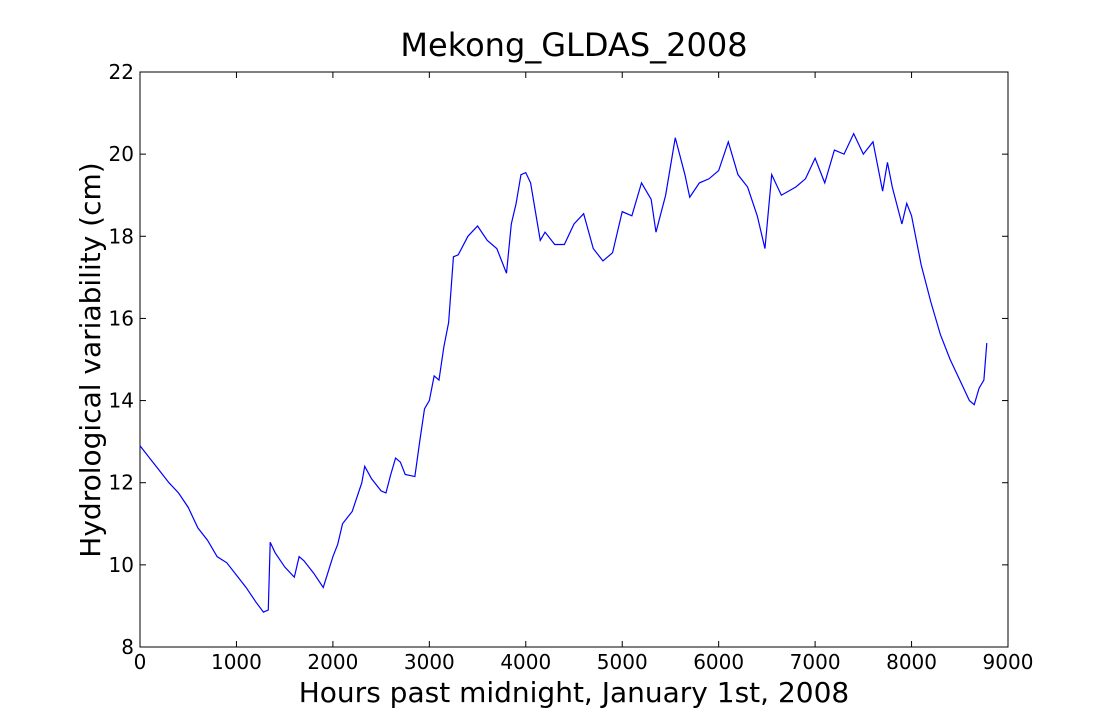  What do you see at coordinates (815, 662) in the screenshot?
I see `x-tick-label: 7000` at bounding box center [815, 662].